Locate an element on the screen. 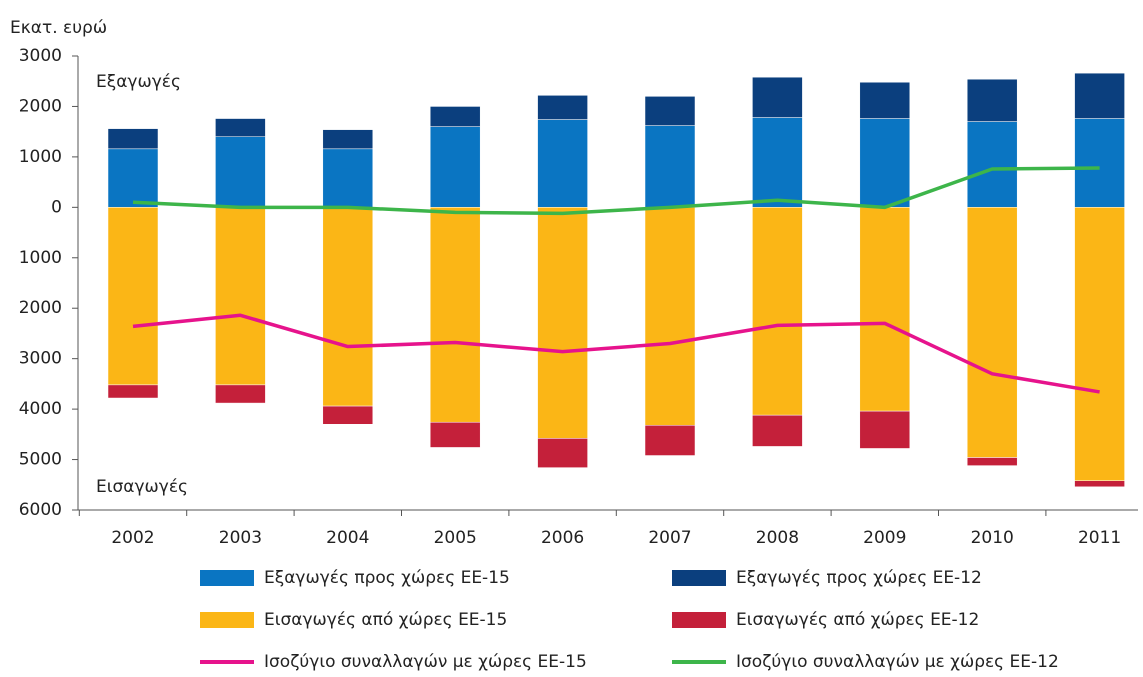 This screenshot has height=677, width=1143. annotation: Εξαγωγές is located at coordinates (138, 82).